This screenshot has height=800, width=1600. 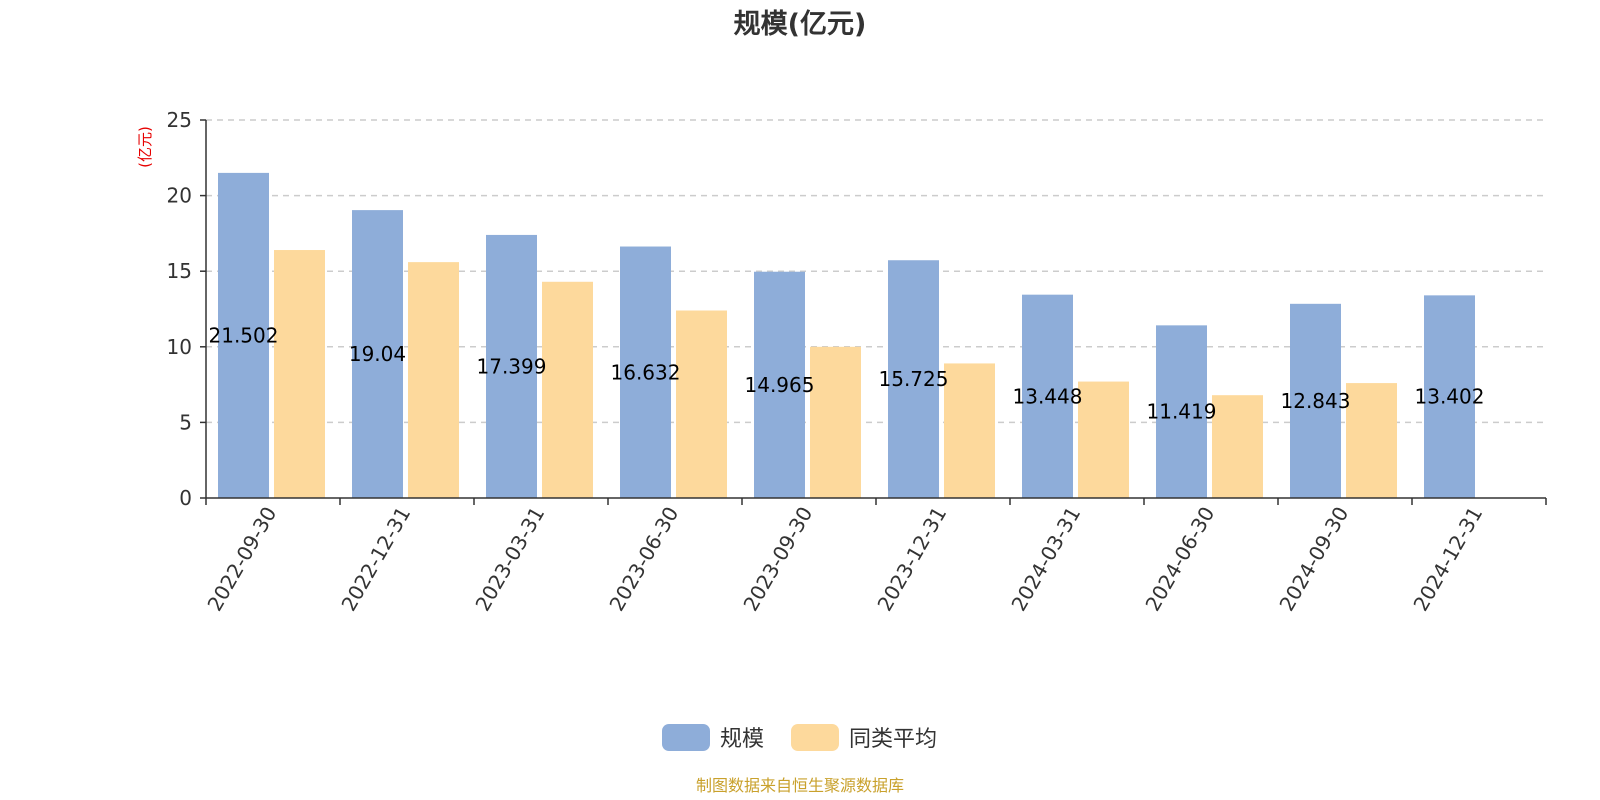 What do you see at coordinates (241, 559) in the screenshot?
I see `x-tick-label: 2022-09-30` at bounding box center [241, 559].